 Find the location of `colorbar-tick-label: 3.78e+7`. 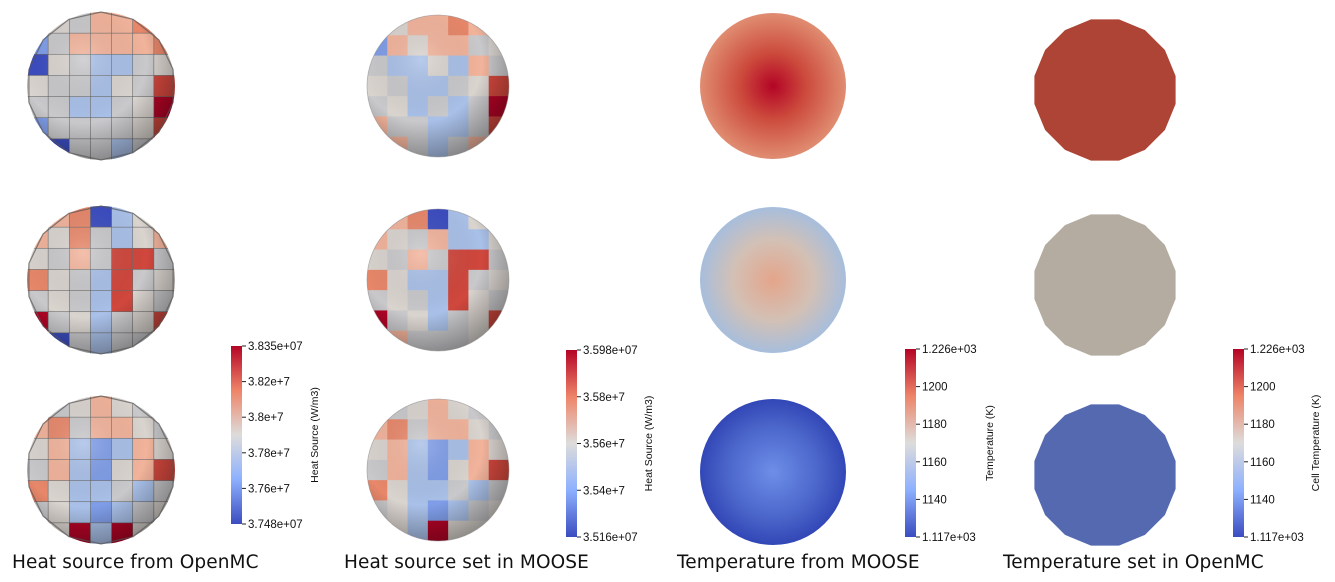

colorbar-tick-label: 3.78e+7 is located at coordinates (269, 454).